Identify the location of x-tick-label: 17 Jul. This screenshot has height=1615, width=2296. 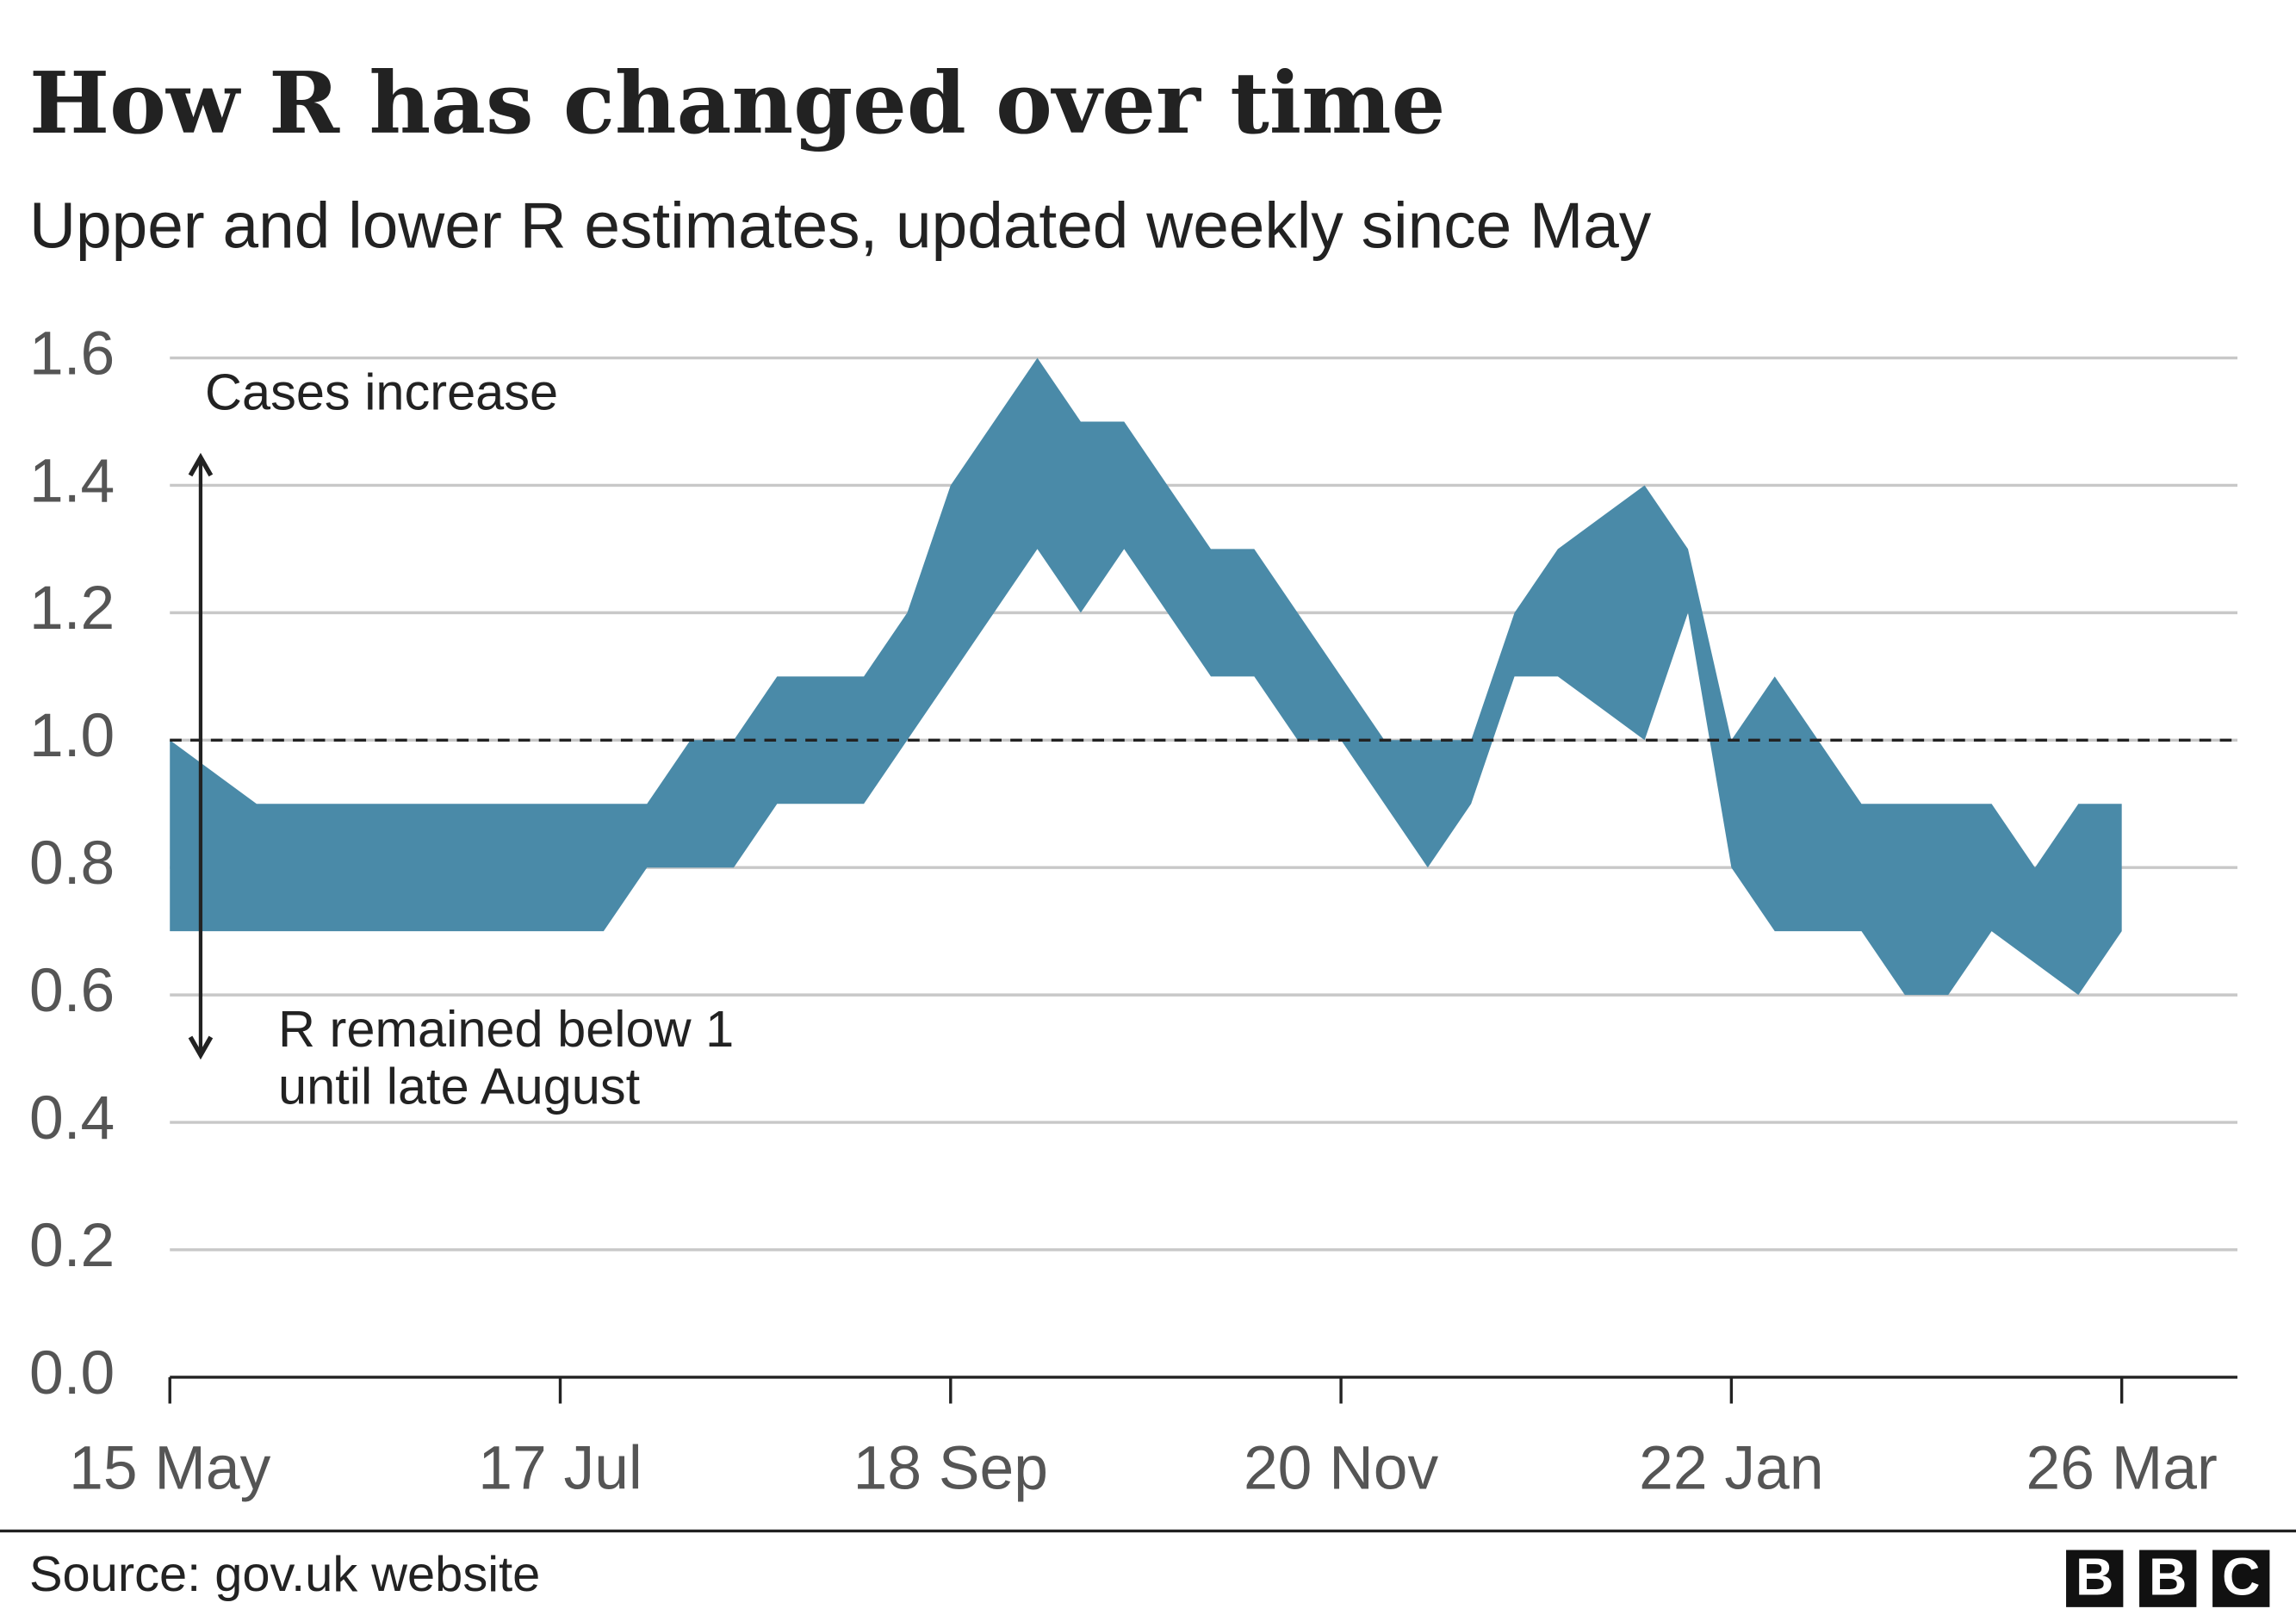
(560, 1467).